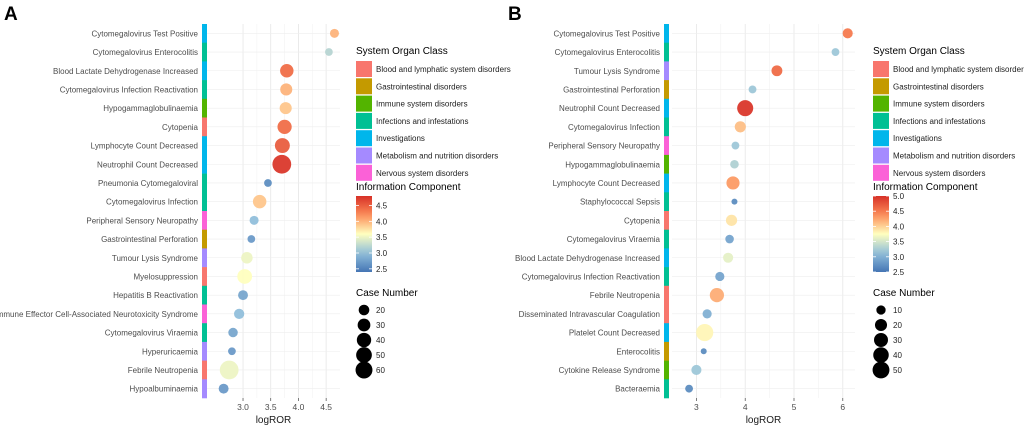  What do you see at coordinates (899, 211) in the screenshot?
I see `panel-b-legend-ic-label: 4.5` at bounding box center [899, 211].